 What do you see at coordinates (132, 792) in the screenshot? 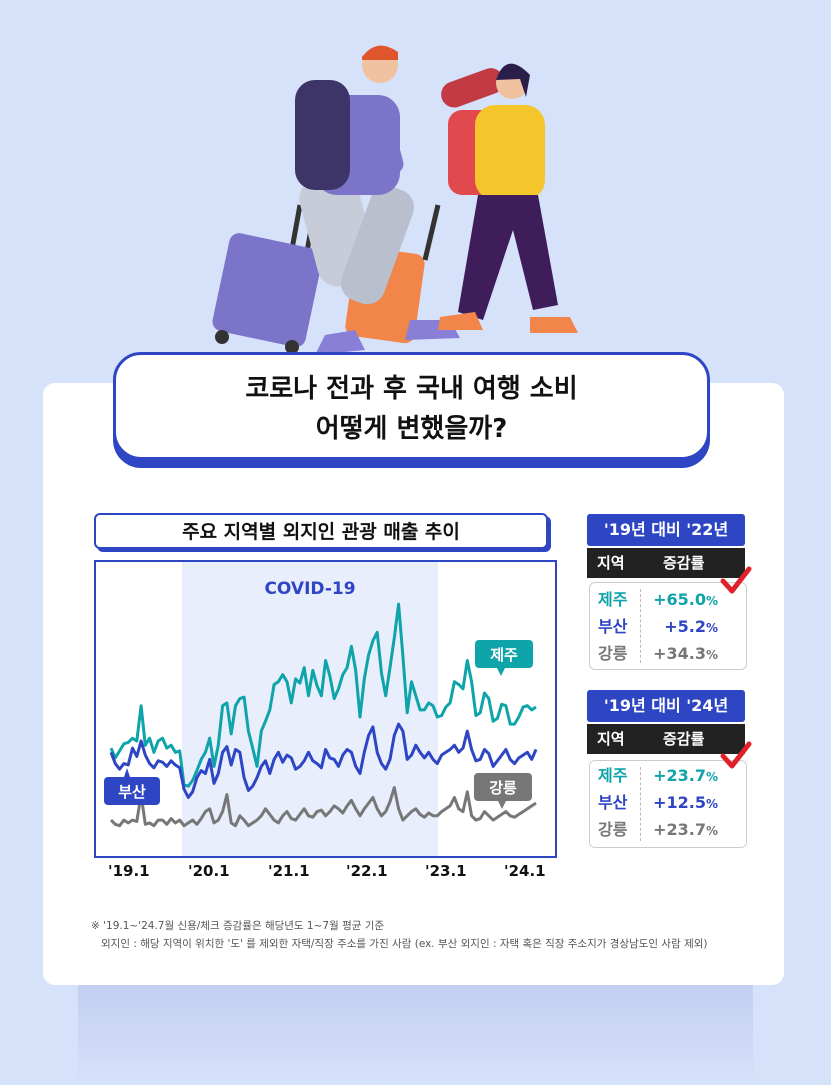
I see `busan-label-text: 부산` at bounding box center [132, 792].